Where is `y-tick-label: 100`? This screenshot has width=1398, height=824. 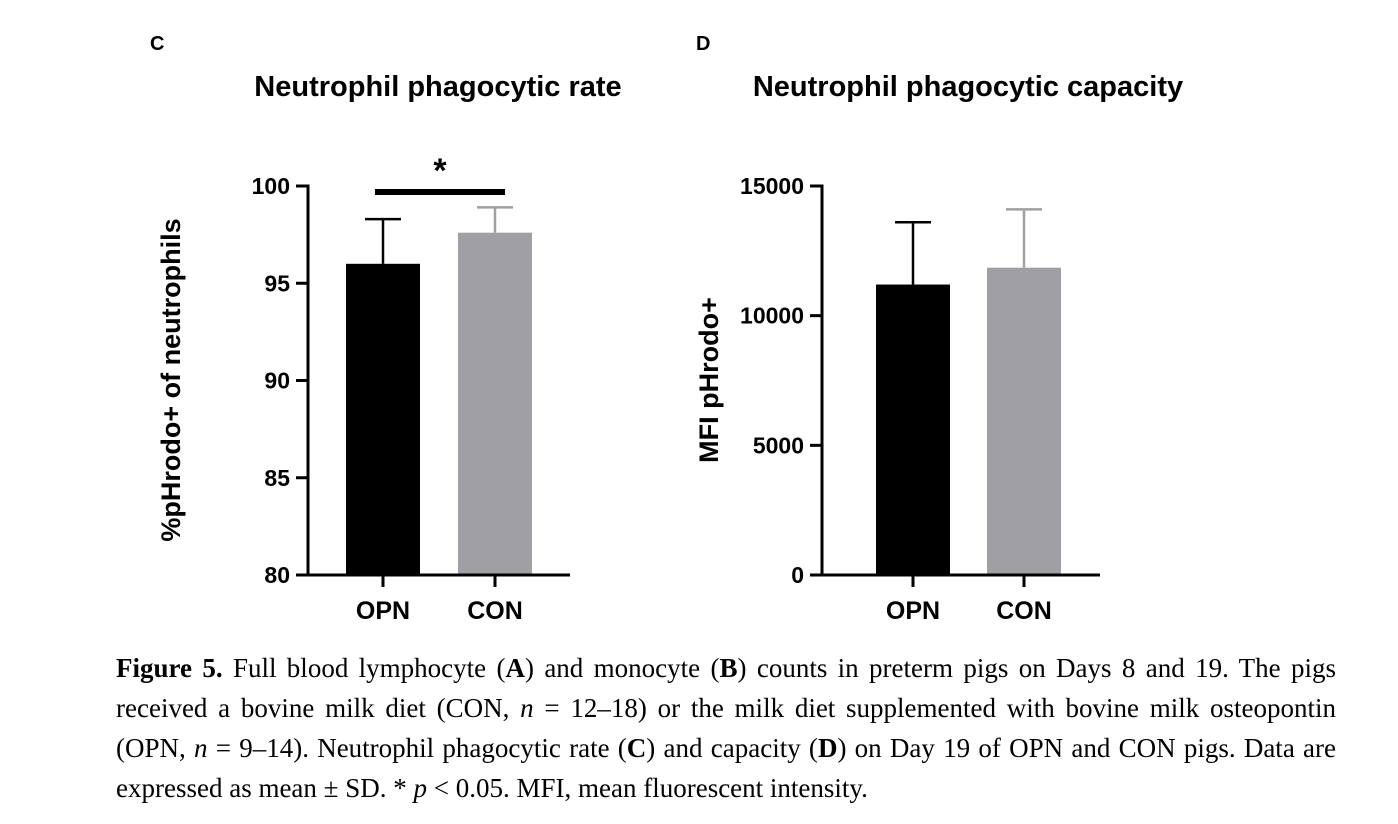 y-tick-label: 100 is located at coordinates (271, 186).